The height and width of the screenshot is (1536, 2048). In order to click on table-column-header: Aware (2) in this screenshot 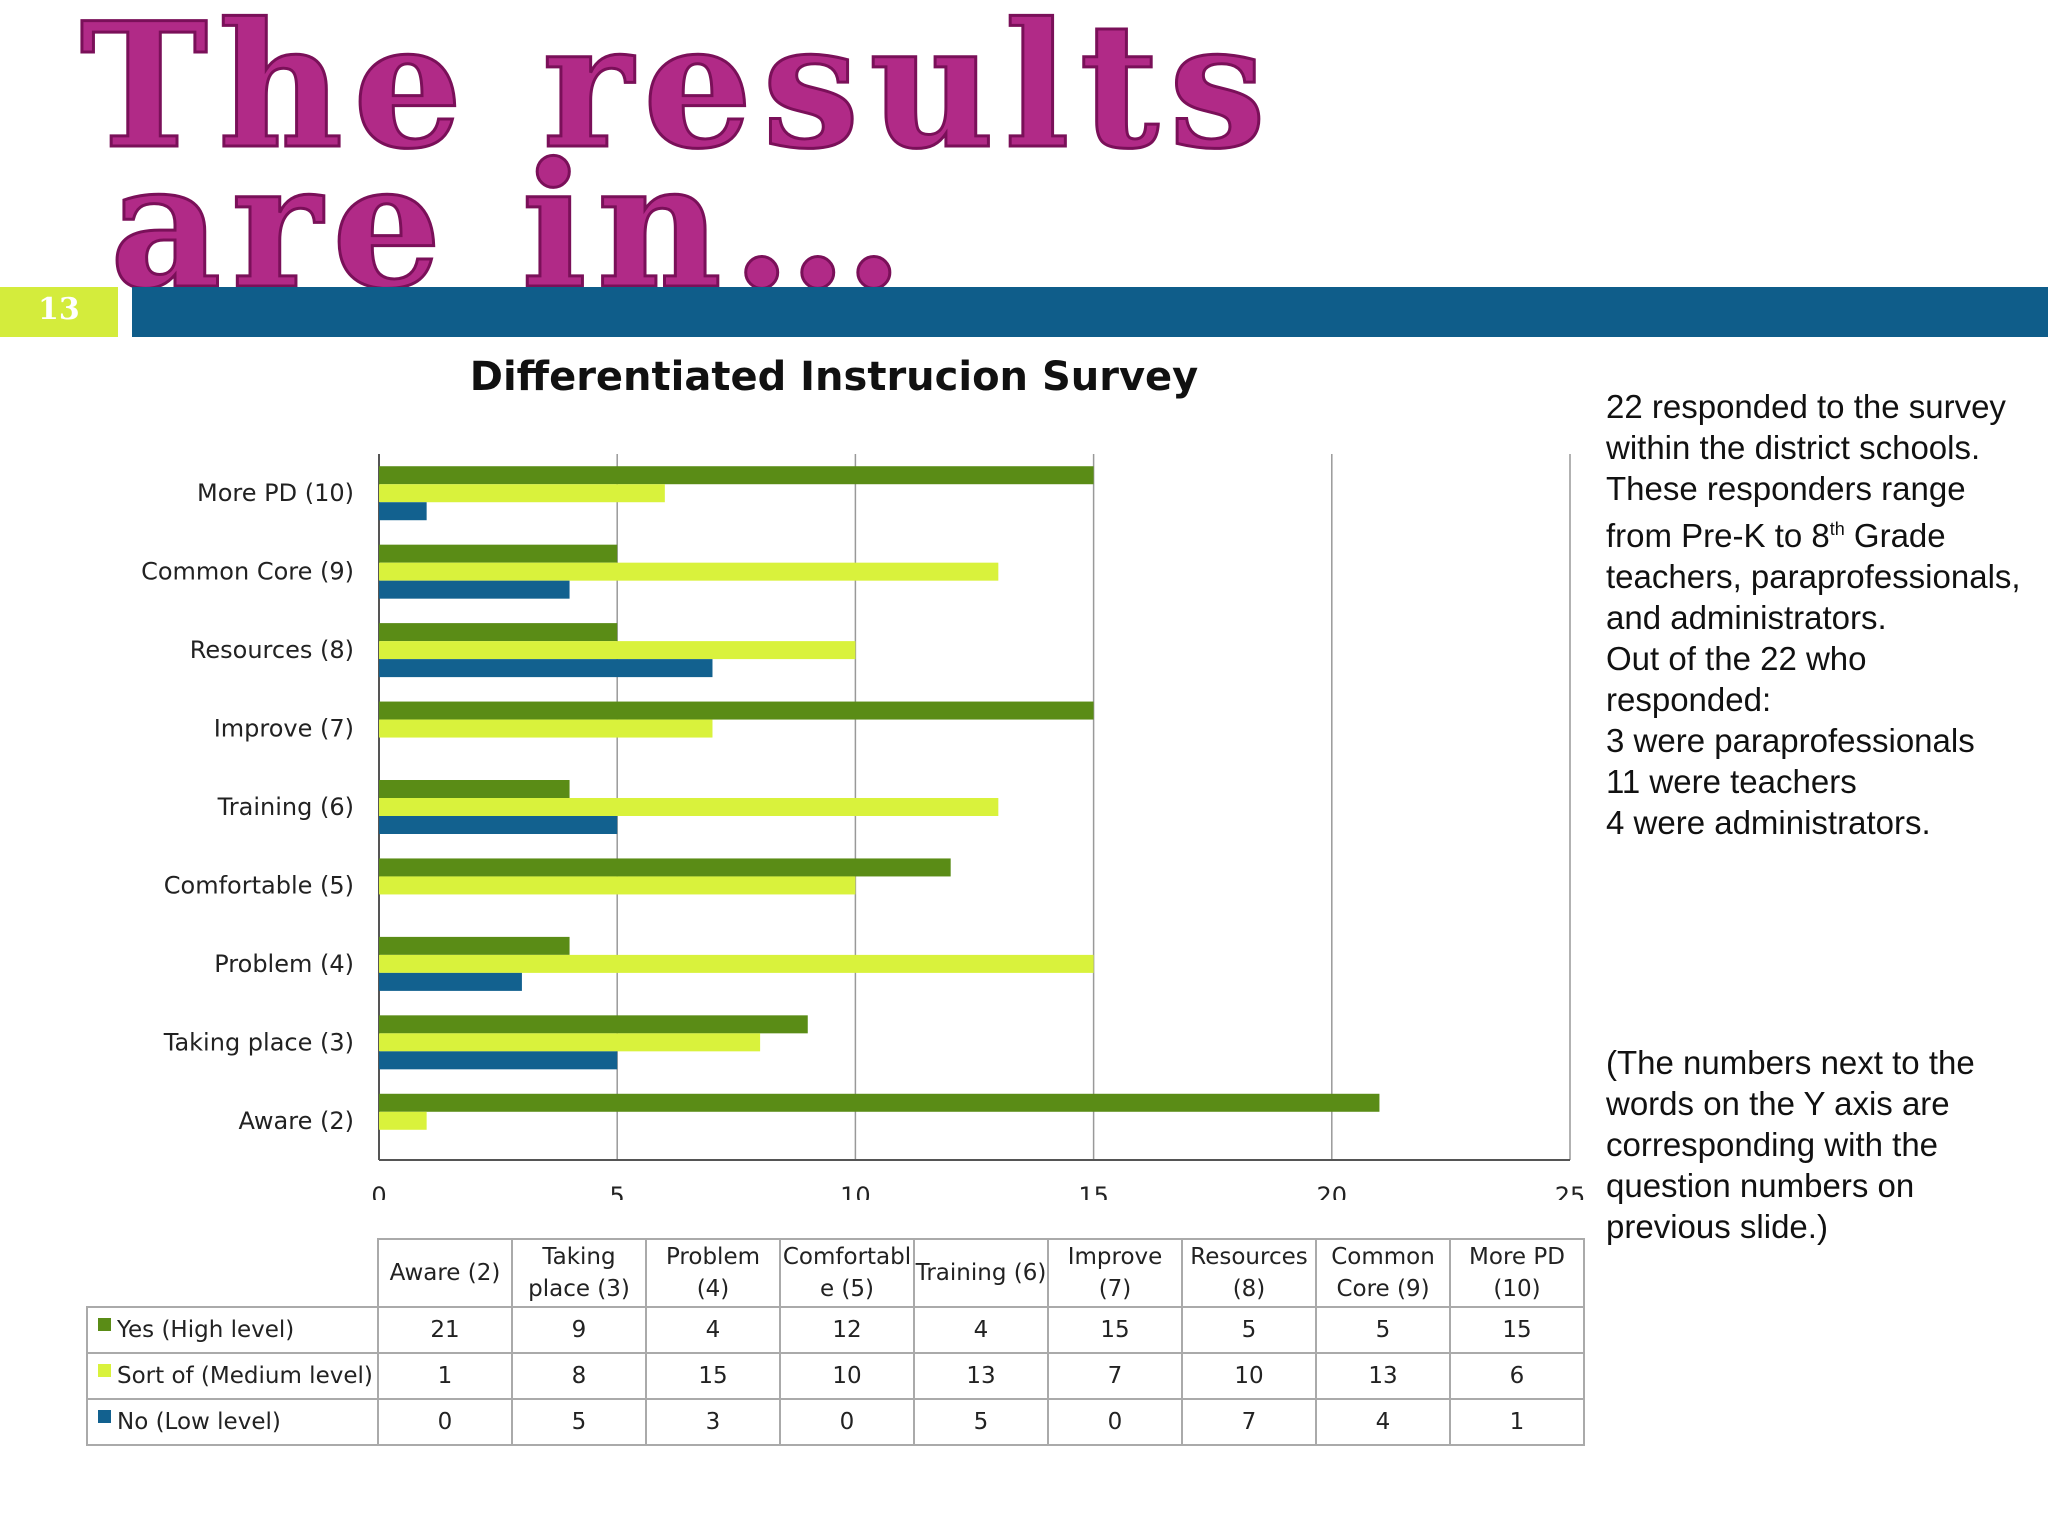, I will do `click(445, 1273)`.